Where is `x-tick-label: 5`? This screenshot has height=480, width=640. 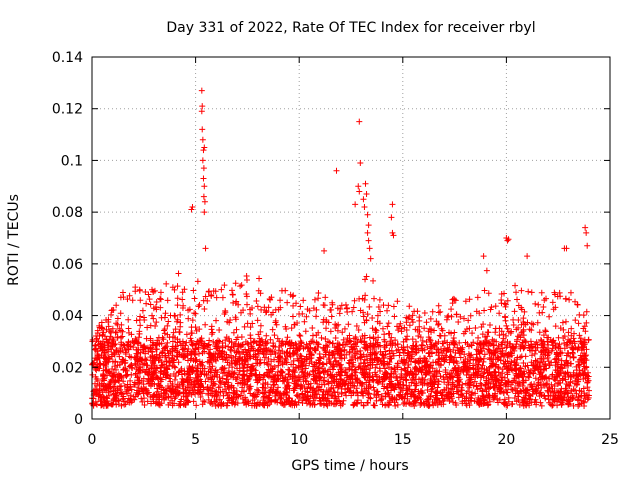
x-tick-label: 5 is located at coordinates (195, 440).